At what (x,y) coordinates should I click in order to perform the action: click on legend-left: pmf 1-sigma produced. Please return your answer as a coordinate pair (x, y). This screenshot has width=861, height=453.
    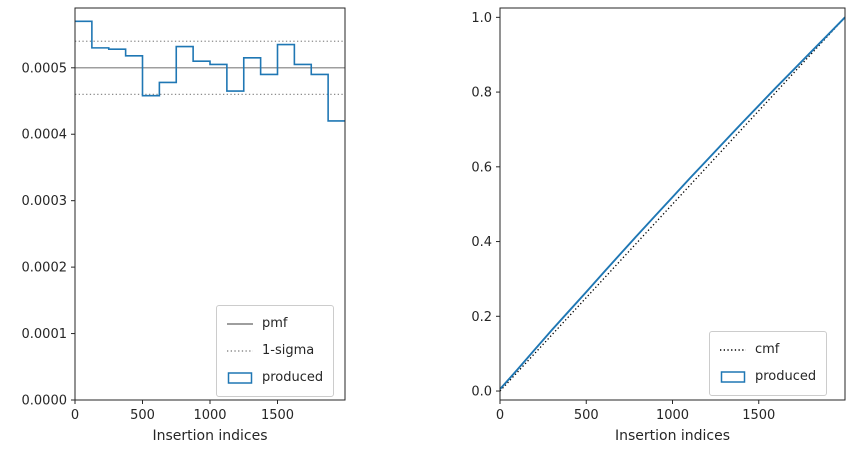
    Looking at the image, I should click on (275, 351).